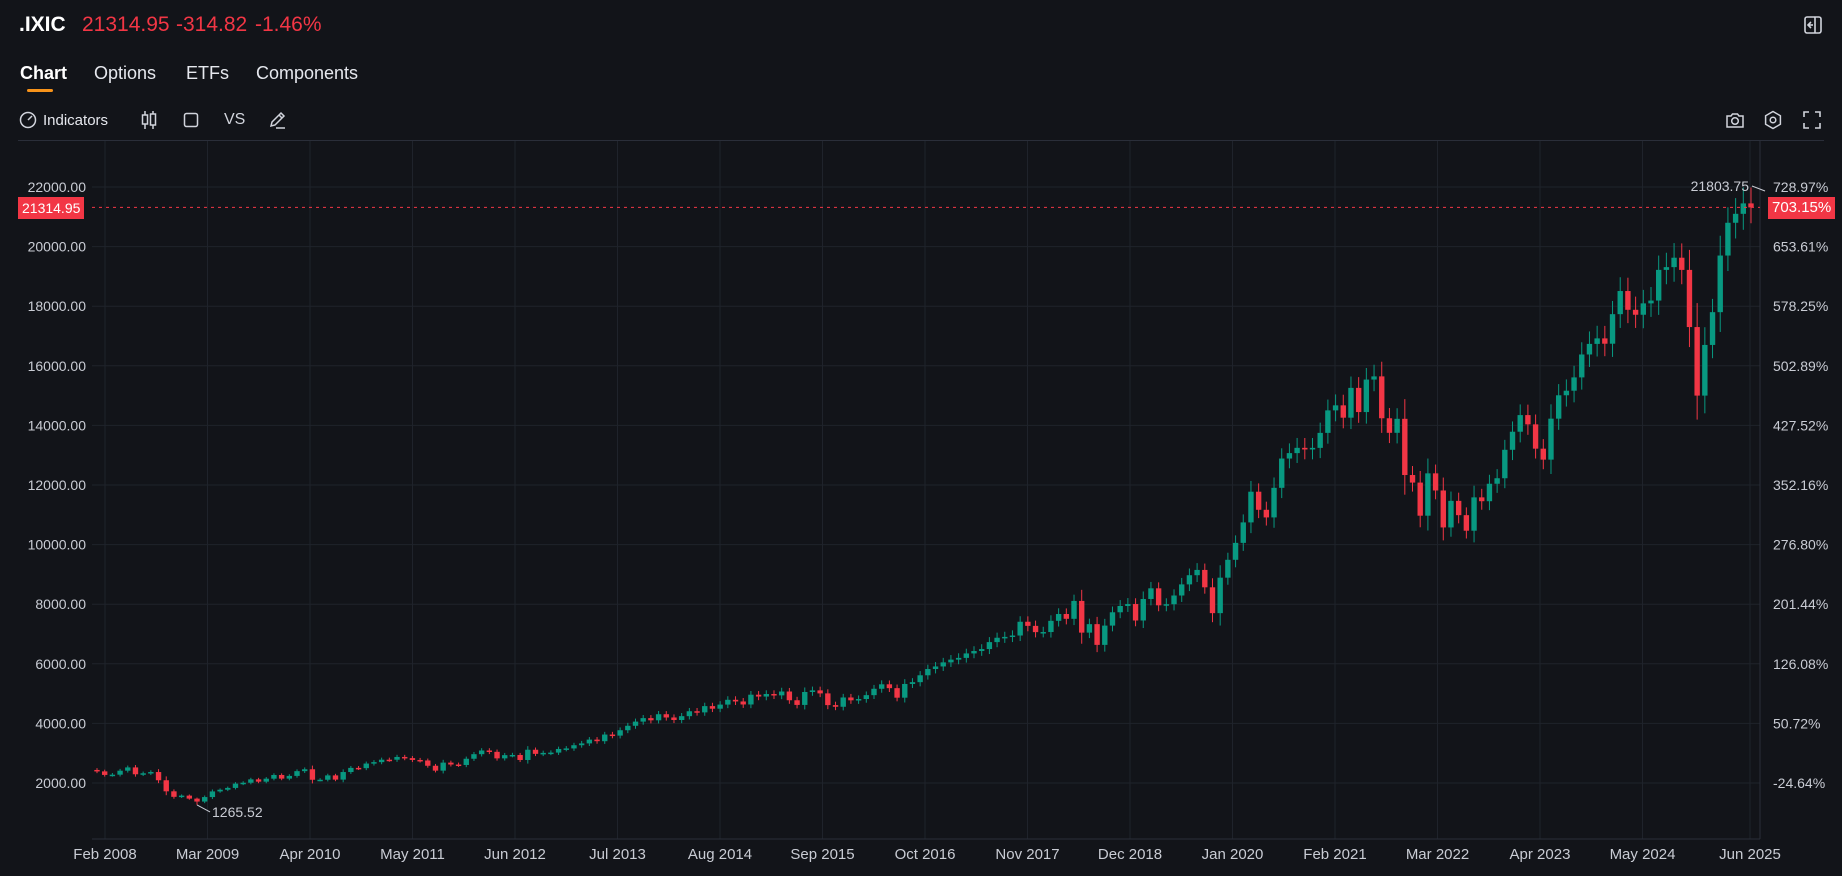 The image size is (1842, 876). Describe the element at coordinates (76, 120) in the screenshot. I see `indicators-label: Indicators` at that location.